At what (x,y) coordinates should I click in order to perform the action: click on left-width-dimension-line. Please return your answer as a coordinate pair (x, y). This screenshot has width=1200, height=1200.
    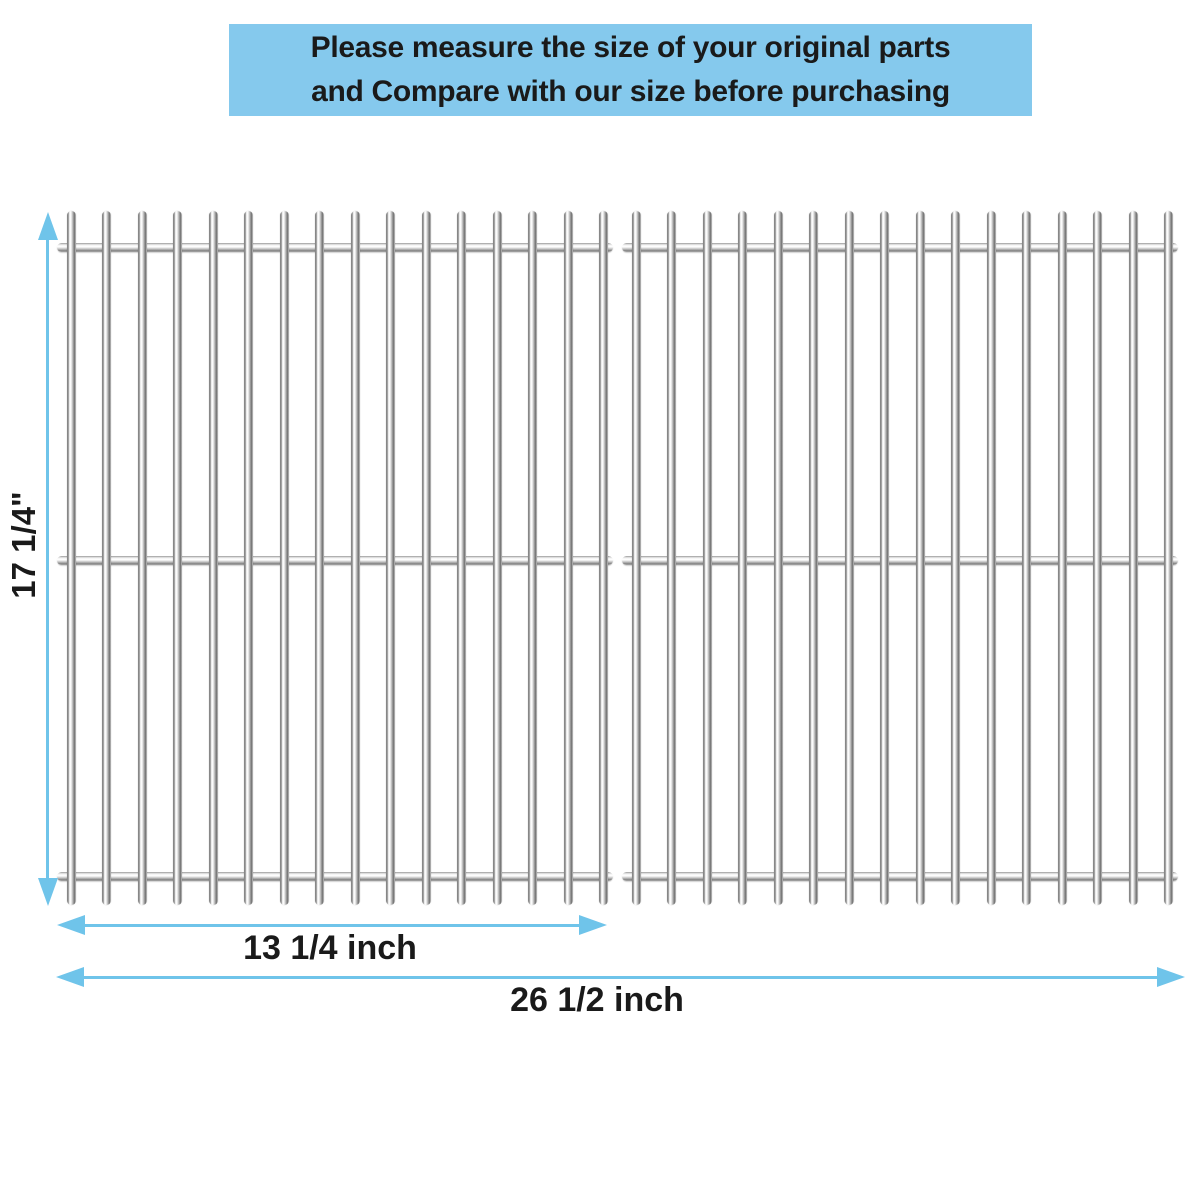
    Looking at the image, I should click on (332, 925).